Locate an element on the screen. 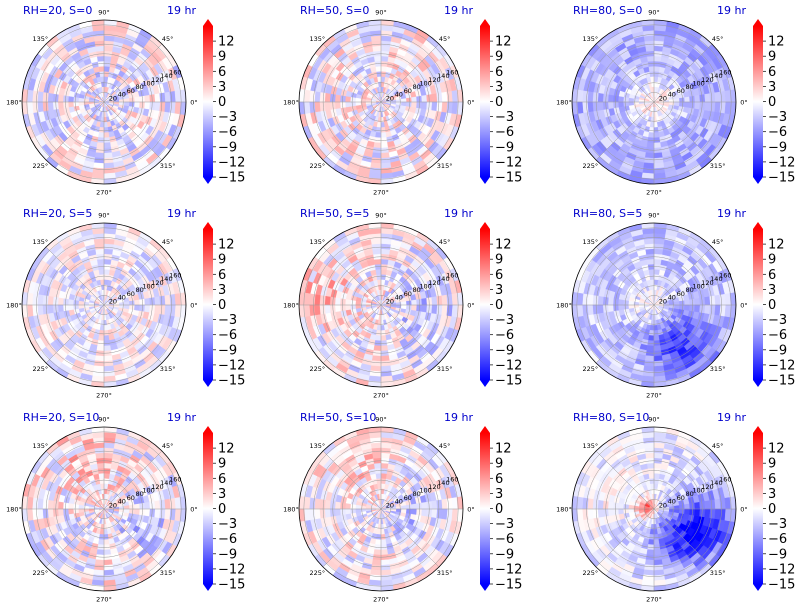 This screenshot has width=795, height=612. colorbar-tick-label: 0 is located at coordinates (499, 305).